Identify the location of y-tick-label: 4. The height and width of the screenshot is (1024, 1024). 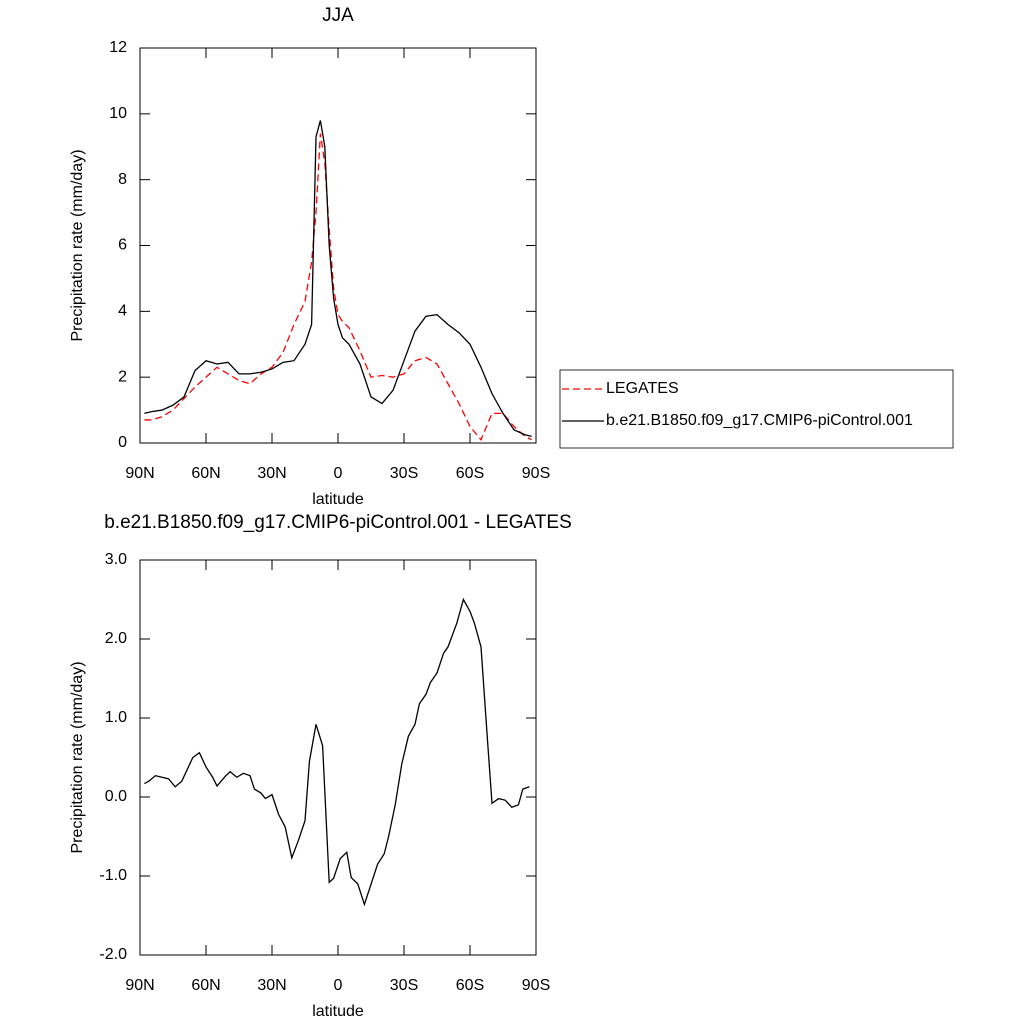
(122, 311).